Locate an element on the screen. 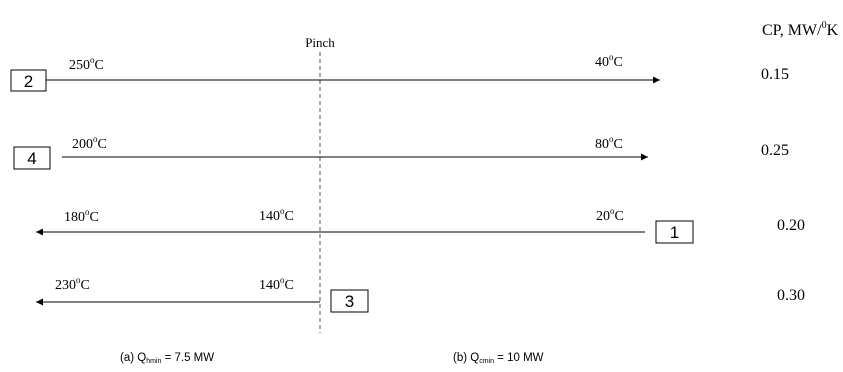  stream-id: 1 is located at coordinates (674, 232).